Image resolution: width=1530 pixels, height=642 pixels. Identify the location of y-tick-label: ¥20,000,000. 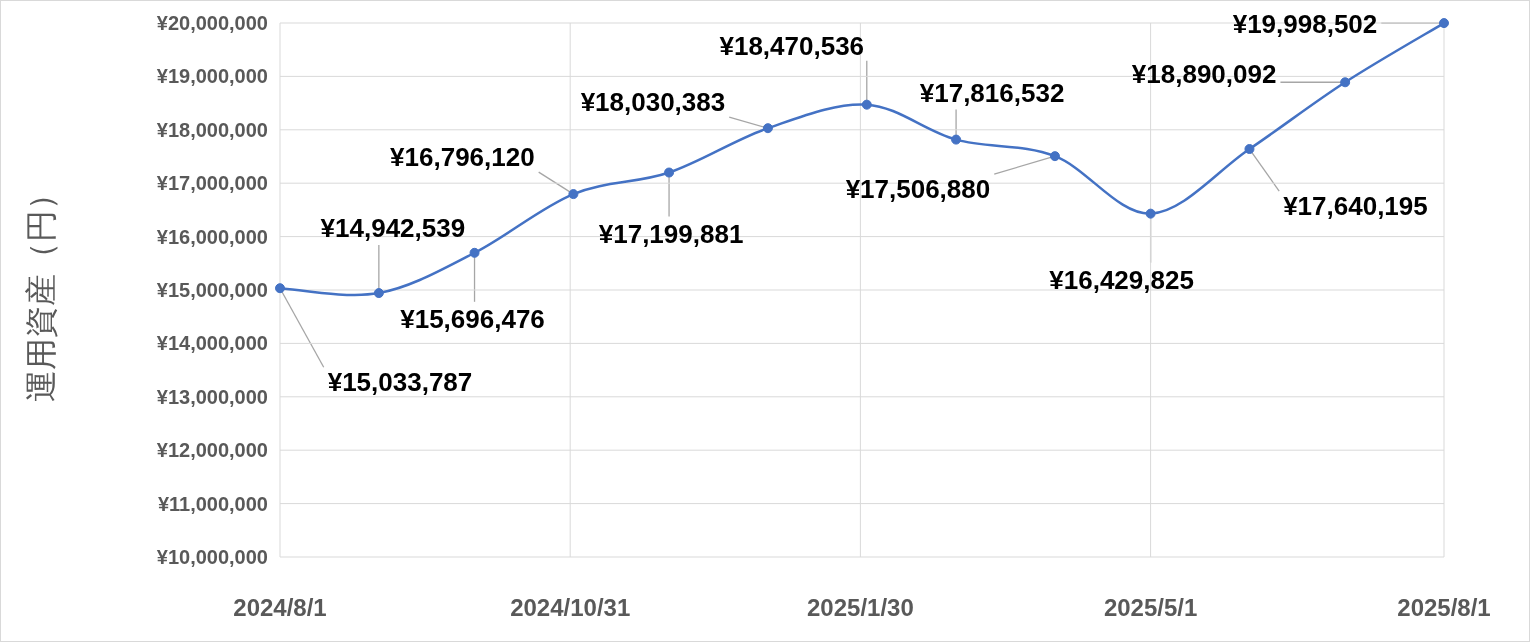
(212, 23).